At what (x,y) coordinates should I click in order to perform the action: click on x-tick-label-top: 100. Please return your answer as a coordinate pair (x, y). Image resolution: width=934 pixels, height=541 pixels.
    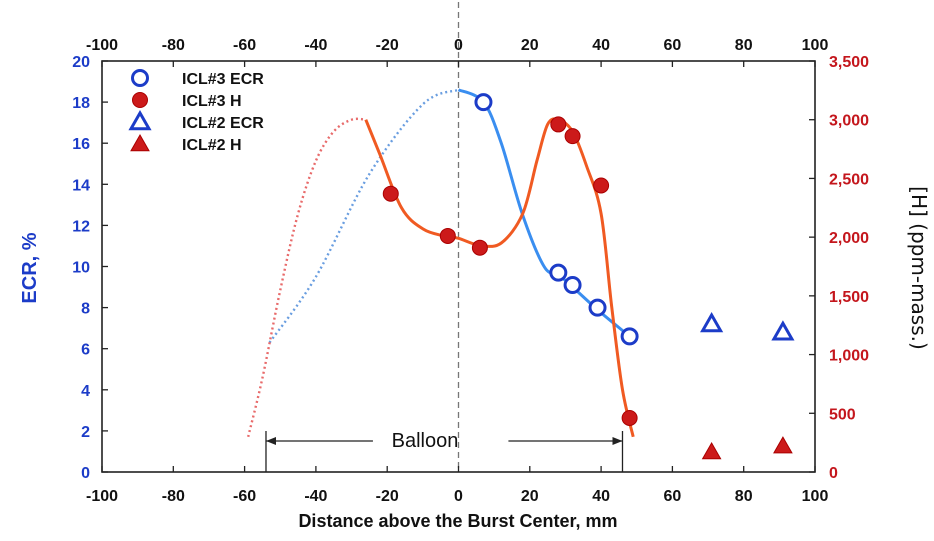
    Looking at the image, I should click on (815, 45).